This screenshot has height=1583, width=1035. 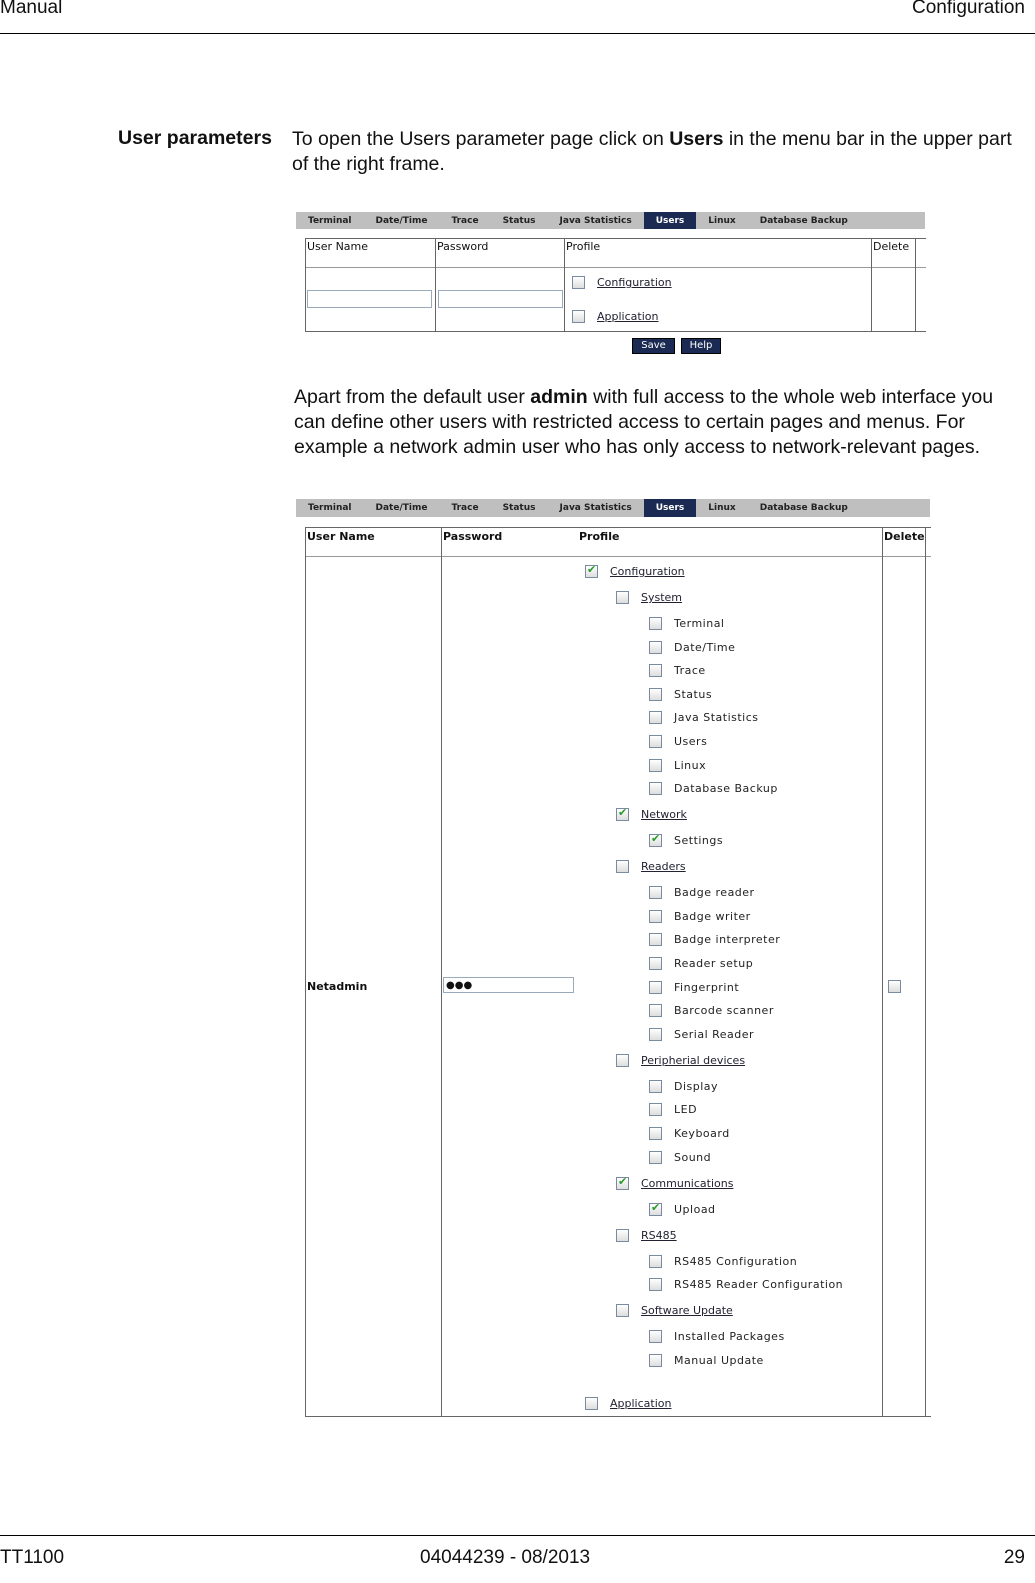 I want to click on profile-application: Application, so click(x=615, y=316).